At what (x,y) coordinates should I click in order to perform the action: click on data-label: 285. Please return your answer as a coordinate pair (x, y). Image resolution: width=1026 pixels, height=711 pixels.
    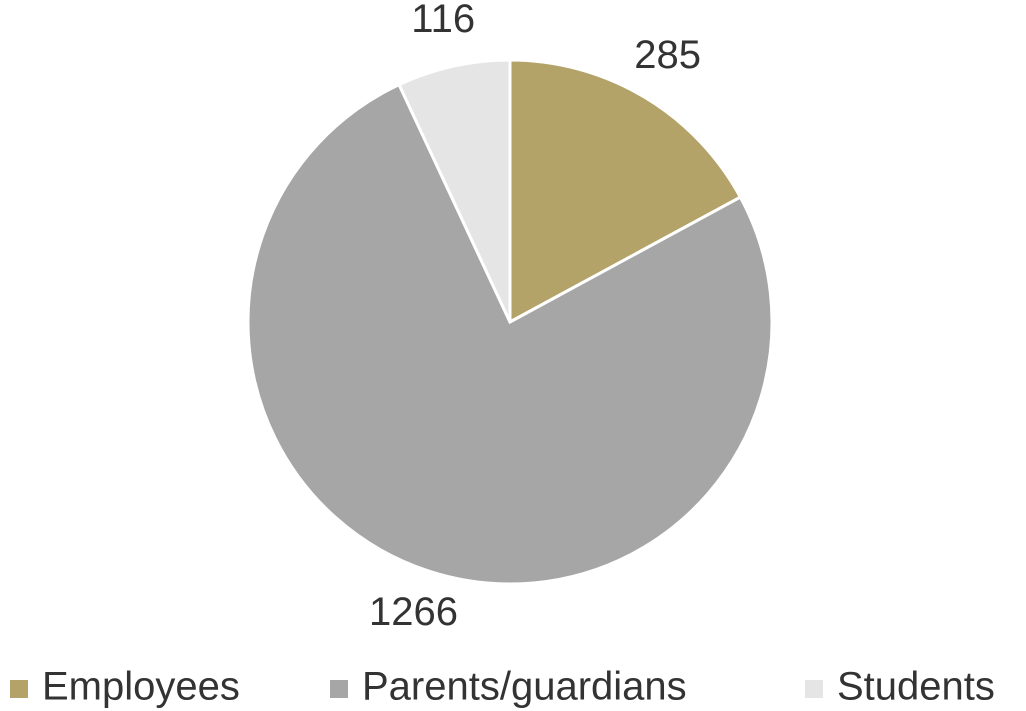
    Looking at the image, I should click on (667, 55).